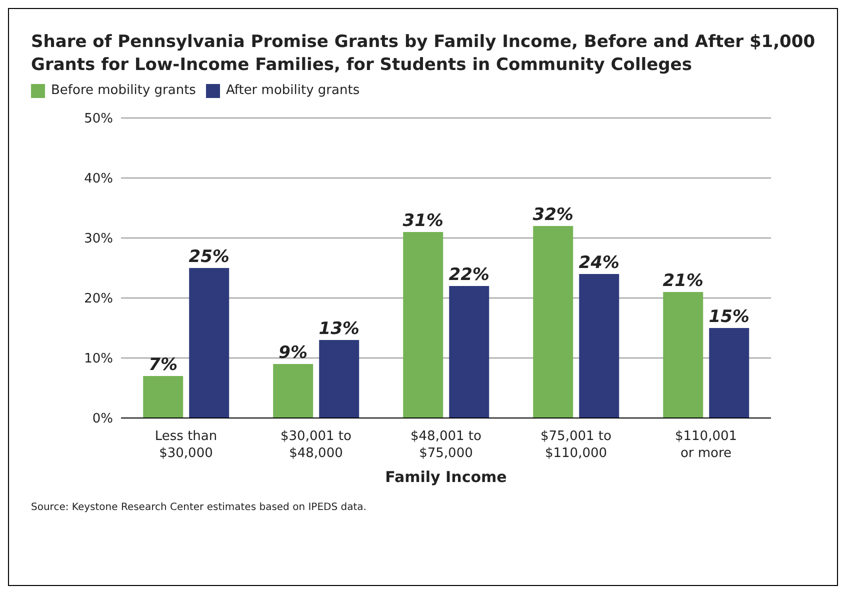 The height and width of the screenshot is (596, 854). I want to click on data-label: 31%, so click(423, 221).